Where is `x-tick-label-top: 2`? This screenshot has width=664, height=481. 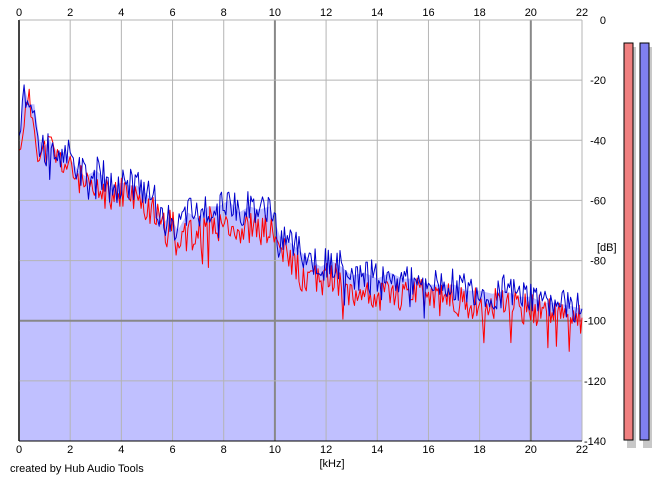 x-tick-label-top: 2 is located at coordinates (70, 13).